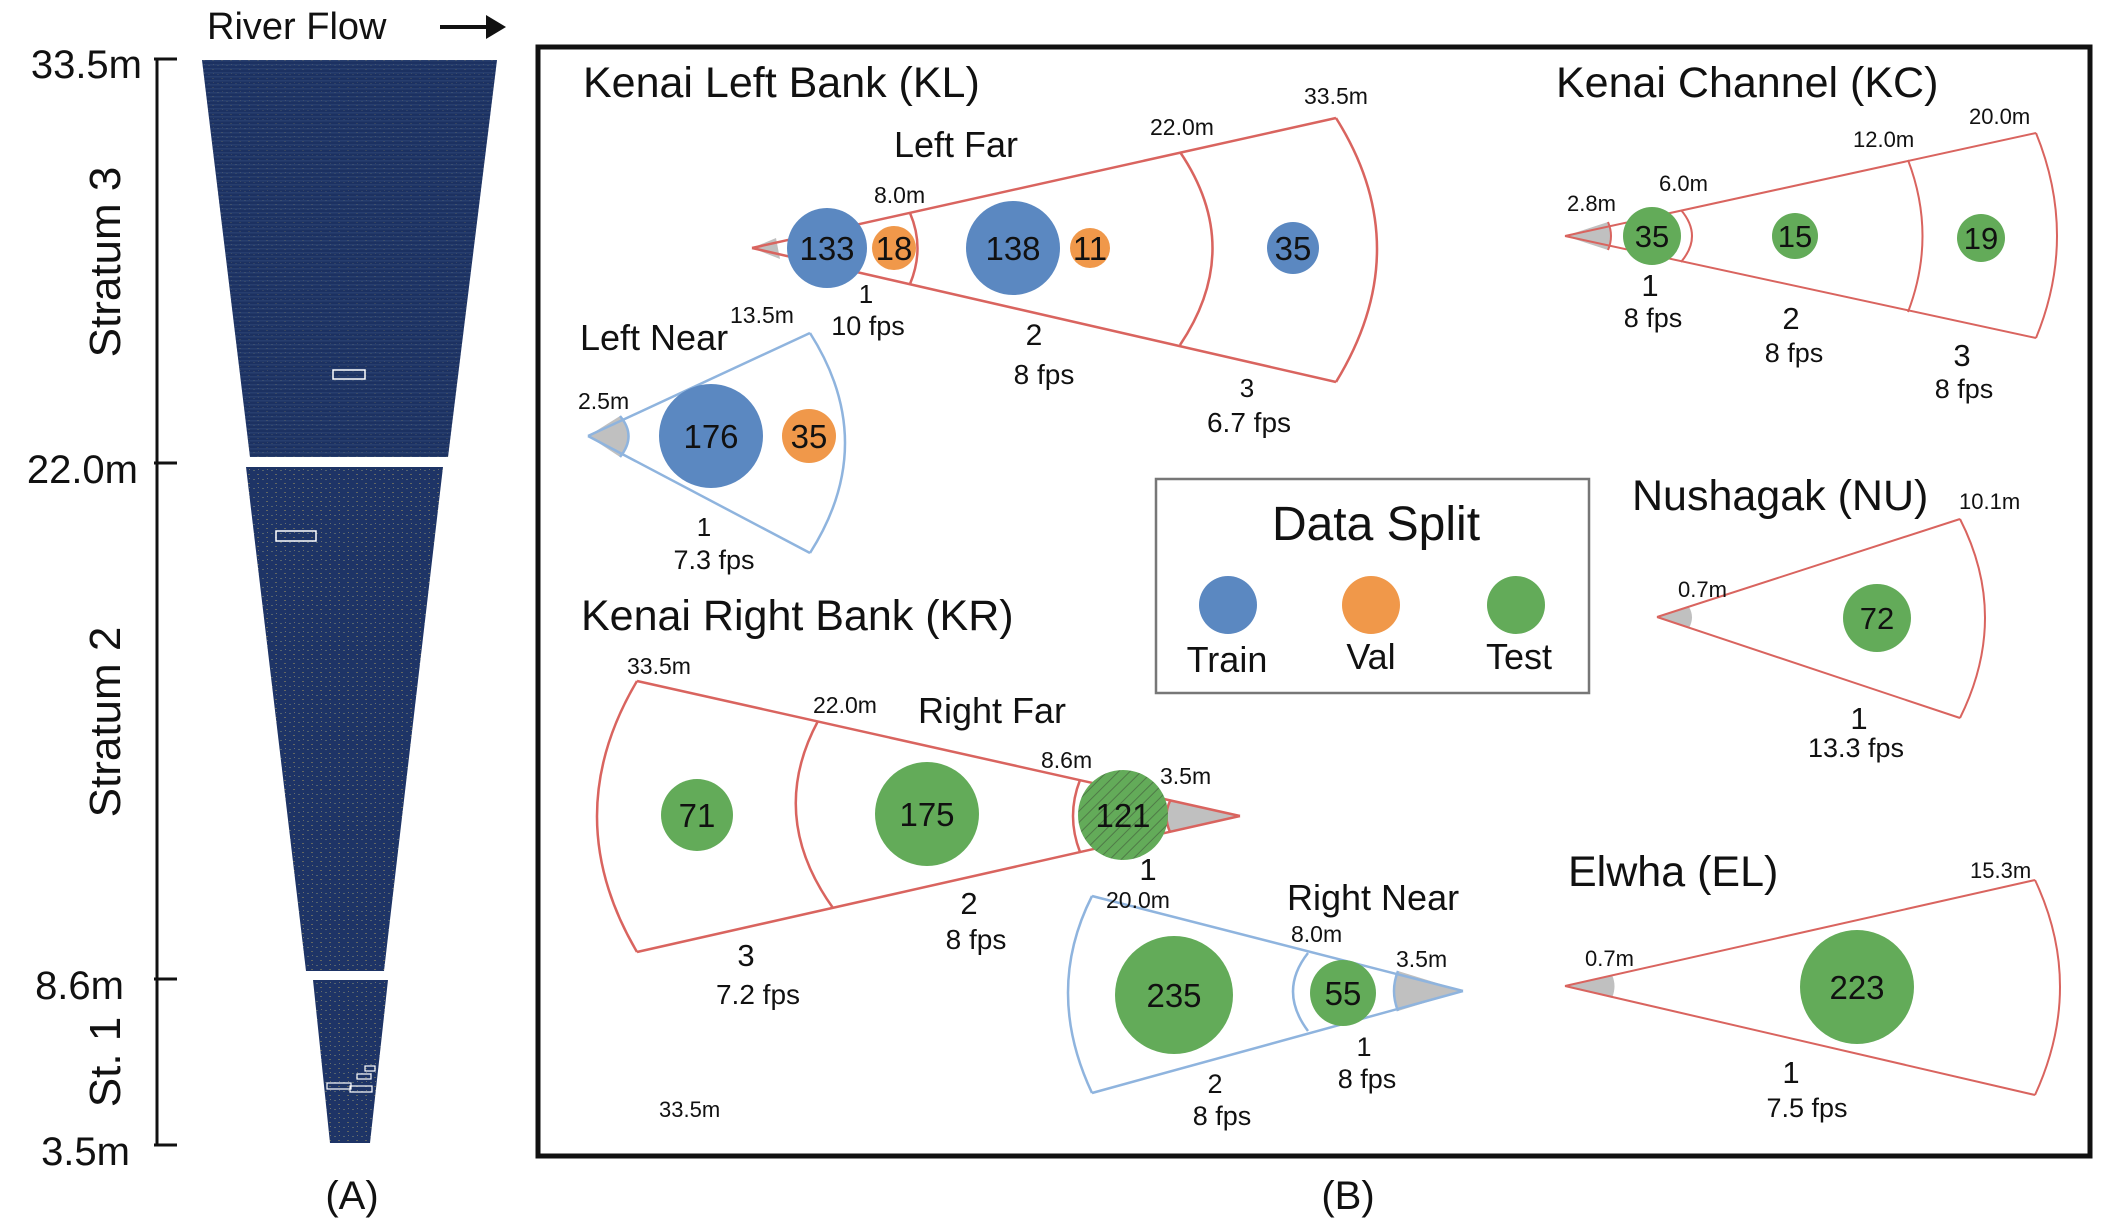 The width and height of the screenshot is (2104, 1222). I want to click on kl-near-beam, so click(717, 443).